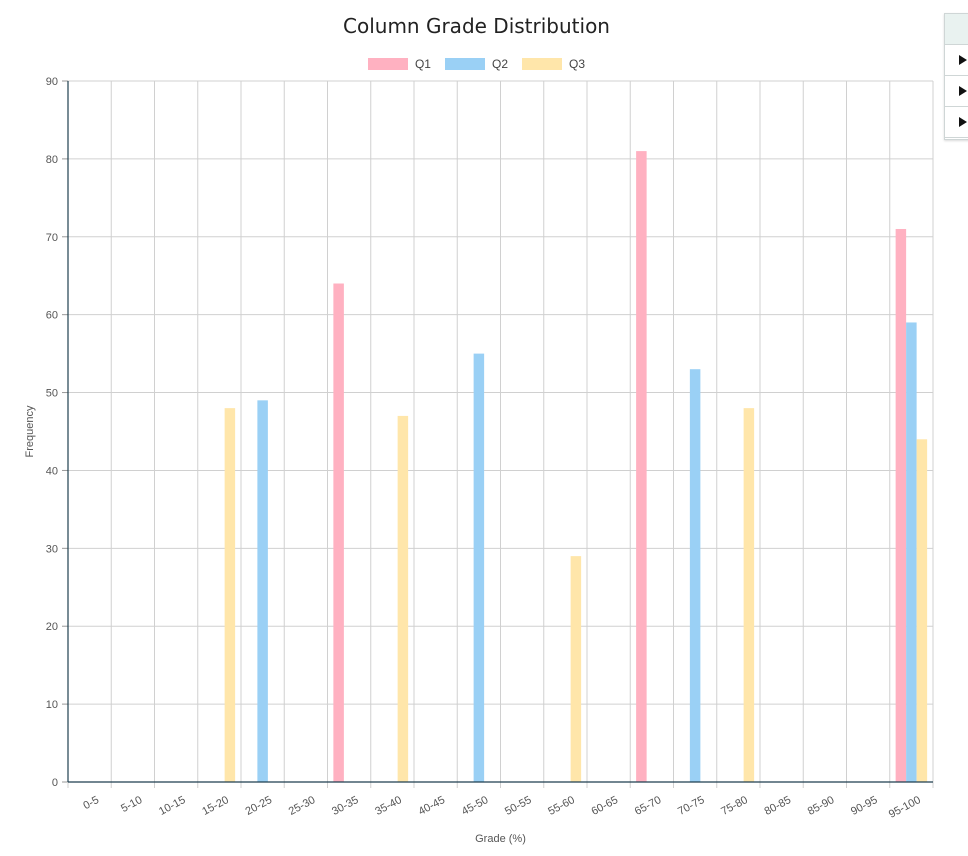 This screenshot has height=856, width=968. I want to click on x-tick-label: 90-95, so click(864, 806).